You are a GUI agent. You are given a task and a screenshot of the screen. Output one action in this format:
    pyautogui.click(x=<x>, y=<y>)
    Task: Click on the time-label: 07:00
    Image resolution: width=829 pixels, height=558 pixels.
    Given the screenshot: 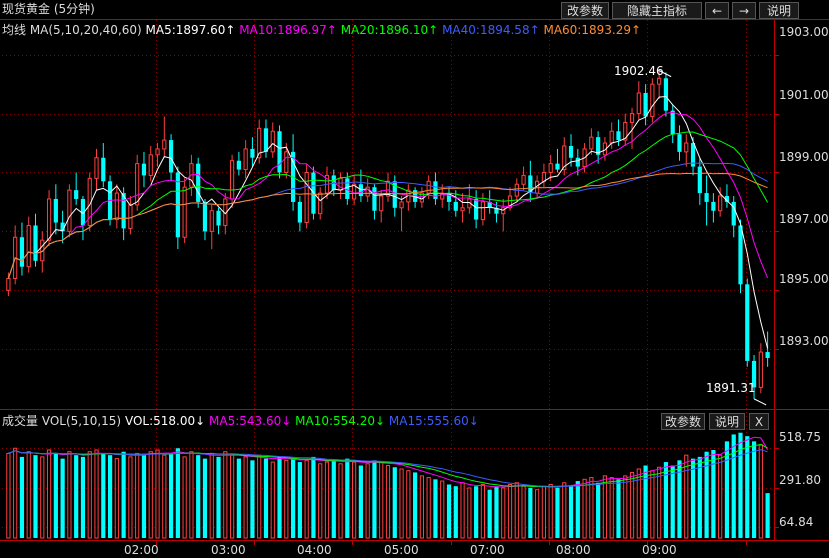 What is the action you would take?
    pyautogui.click(x=487, y=550)
    